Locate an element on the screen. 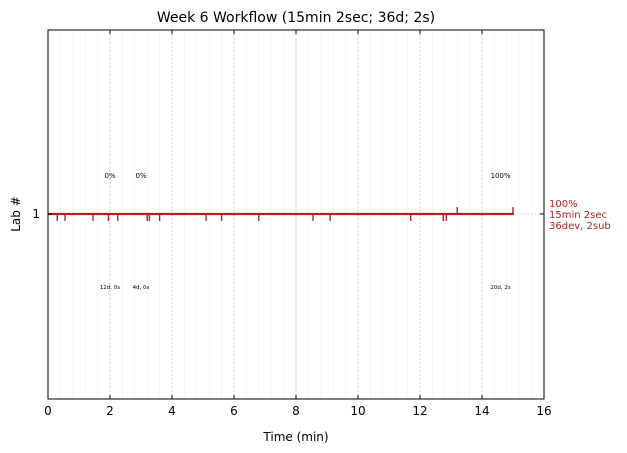 The image size is (627, 453). y-axis-ticks: 1 is located at coordinates (288, 214).